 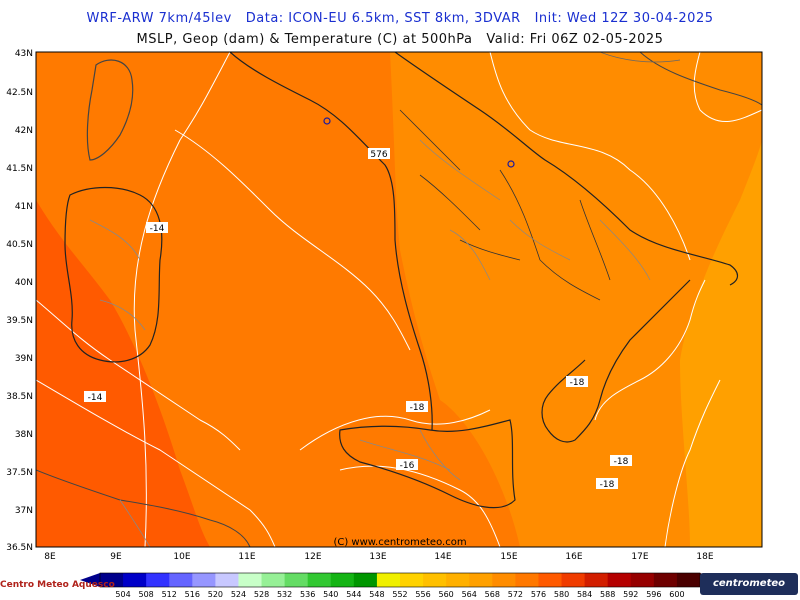 I want to click on legend-label: 532, so click(x=284, y=594).